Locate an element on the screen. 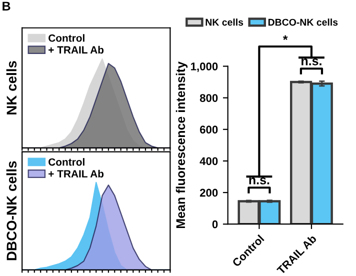 Image resolution: width=356 pixels, height=276 pixels. annotation: n.s. is located at coordinates (259, 181).